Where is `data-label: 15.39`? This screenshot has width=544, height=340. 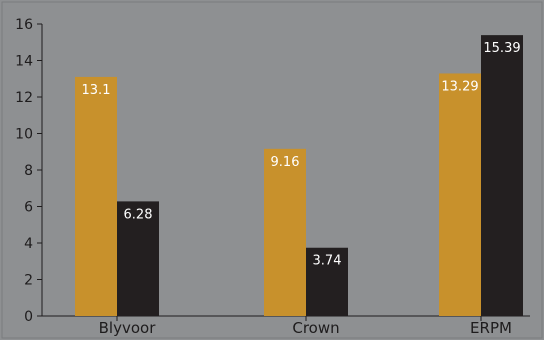 data-label: 15.39 is located at coordinates (501, 48).